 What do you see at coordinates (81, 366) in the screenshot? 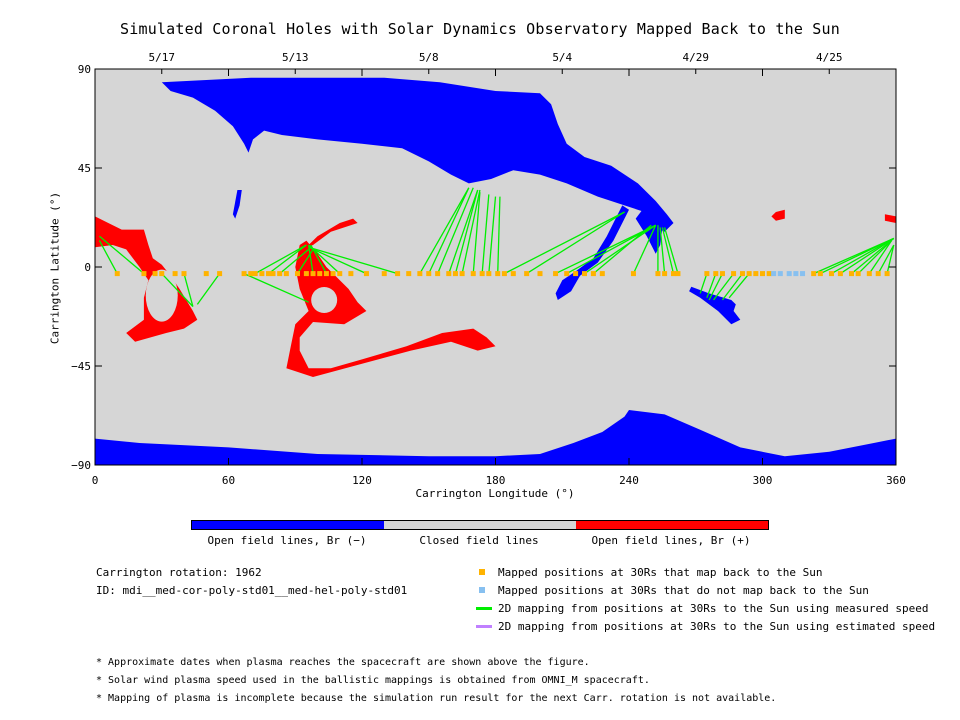
I see `y-tick-label: −45` at bounding box center [81, 366].